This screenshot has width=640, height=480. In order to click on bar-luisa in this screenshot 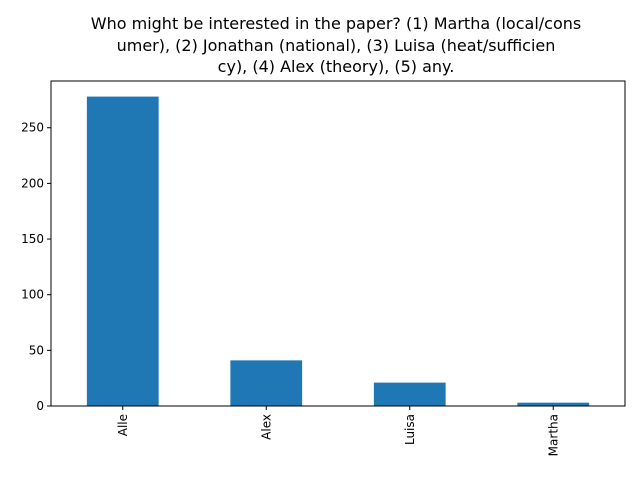, I will do `click(409, 394)`.